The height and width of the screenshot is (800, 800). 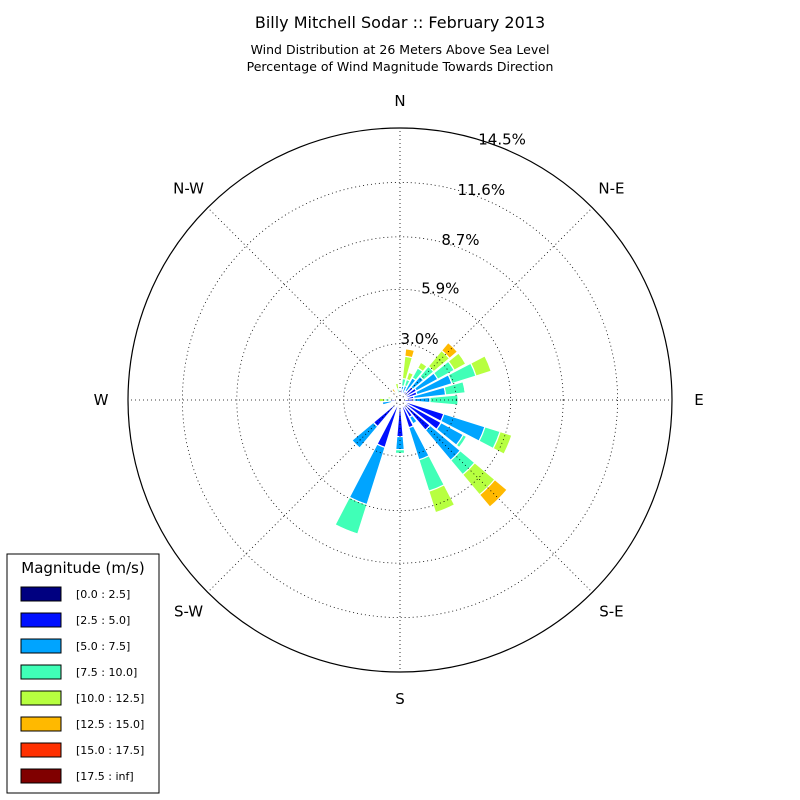 I want to click on legend-label-5: [12.5 : 15.0], so click(x=110, y=724).